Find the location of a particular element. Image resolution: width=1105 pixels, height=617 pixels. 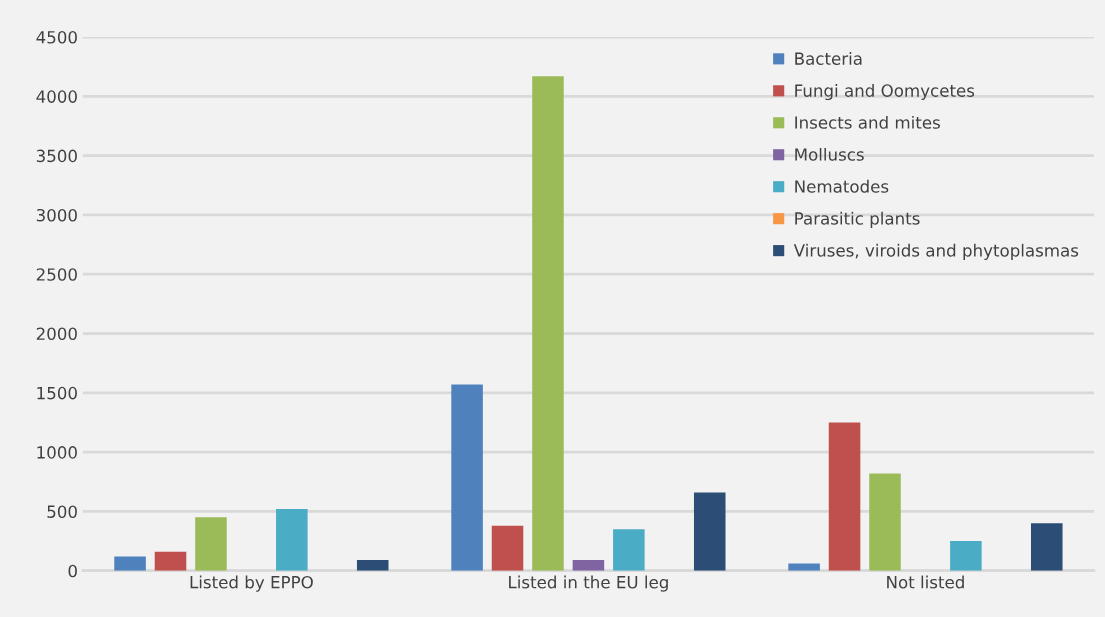

x-tick-label: Listed by EPPO is located at coordinates (251, 583).